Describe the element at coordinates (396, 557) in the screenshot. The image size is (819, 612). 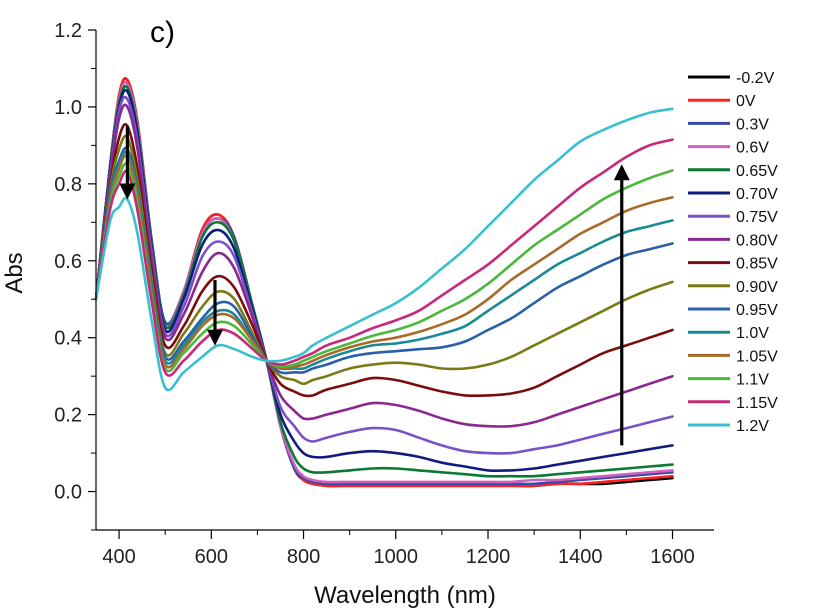
I see `x-tick-label: 1000` at that location.